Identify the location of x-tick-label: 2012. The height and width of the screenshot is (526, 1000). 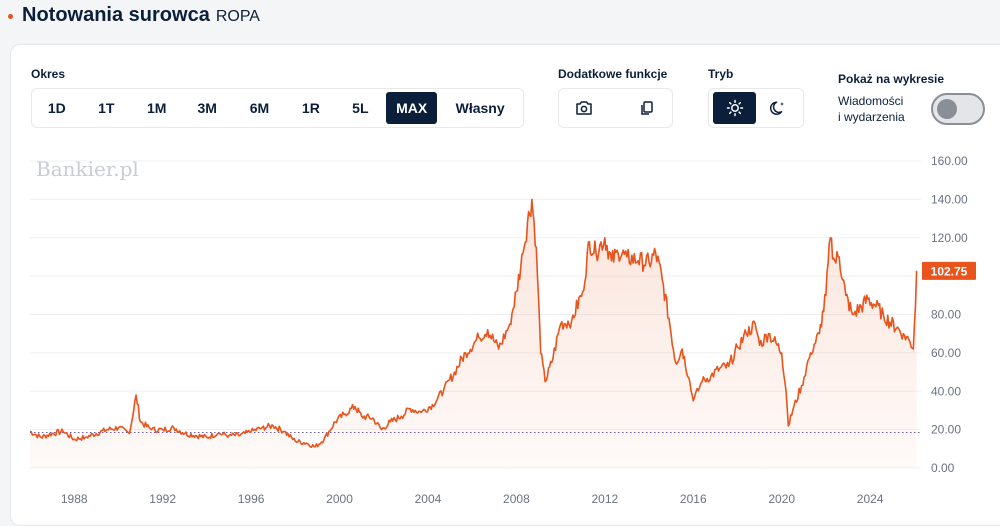
(604, 499).